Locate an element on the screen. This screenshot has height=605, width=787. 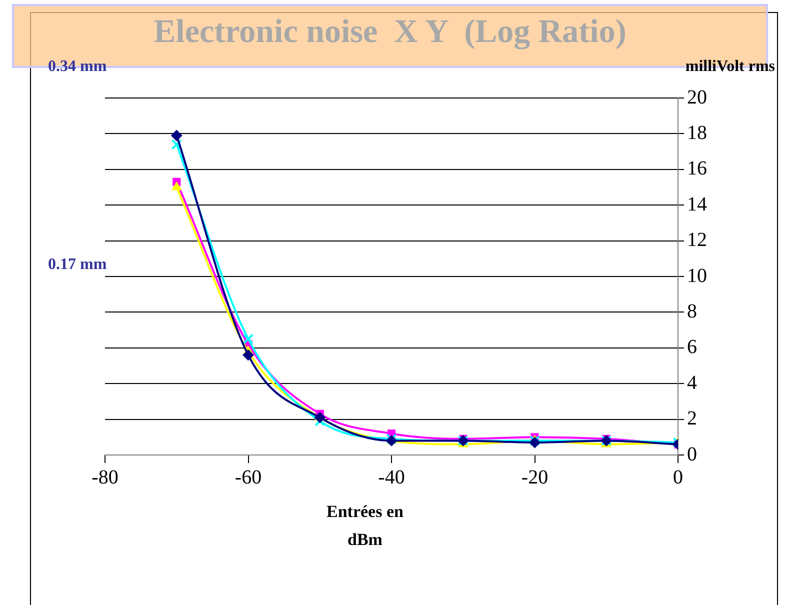
x-tick-label: -80 is located at coordinates (105, 477).